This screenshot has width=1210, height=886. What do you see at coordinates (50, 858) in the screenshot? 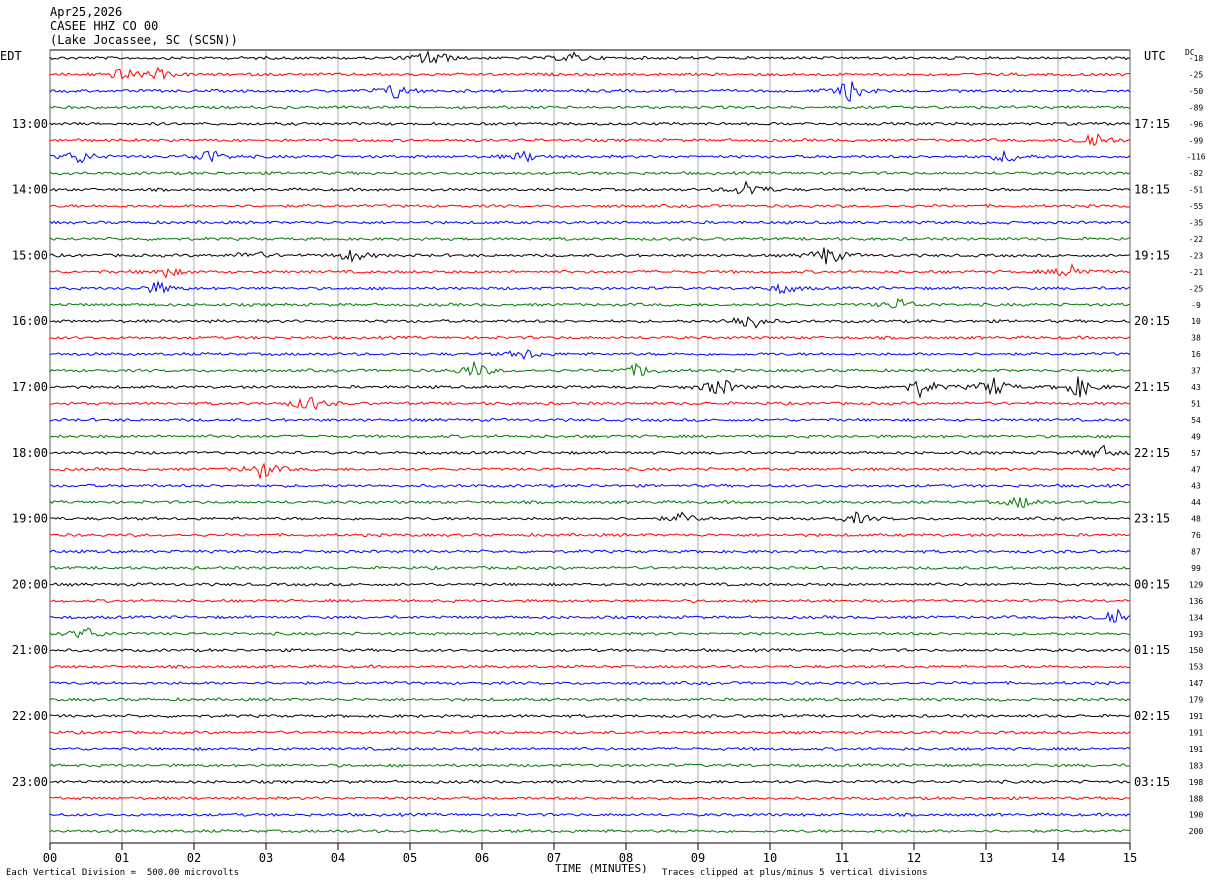
I see `x-tick-label-00: 00` at bounding box center [50, 858].